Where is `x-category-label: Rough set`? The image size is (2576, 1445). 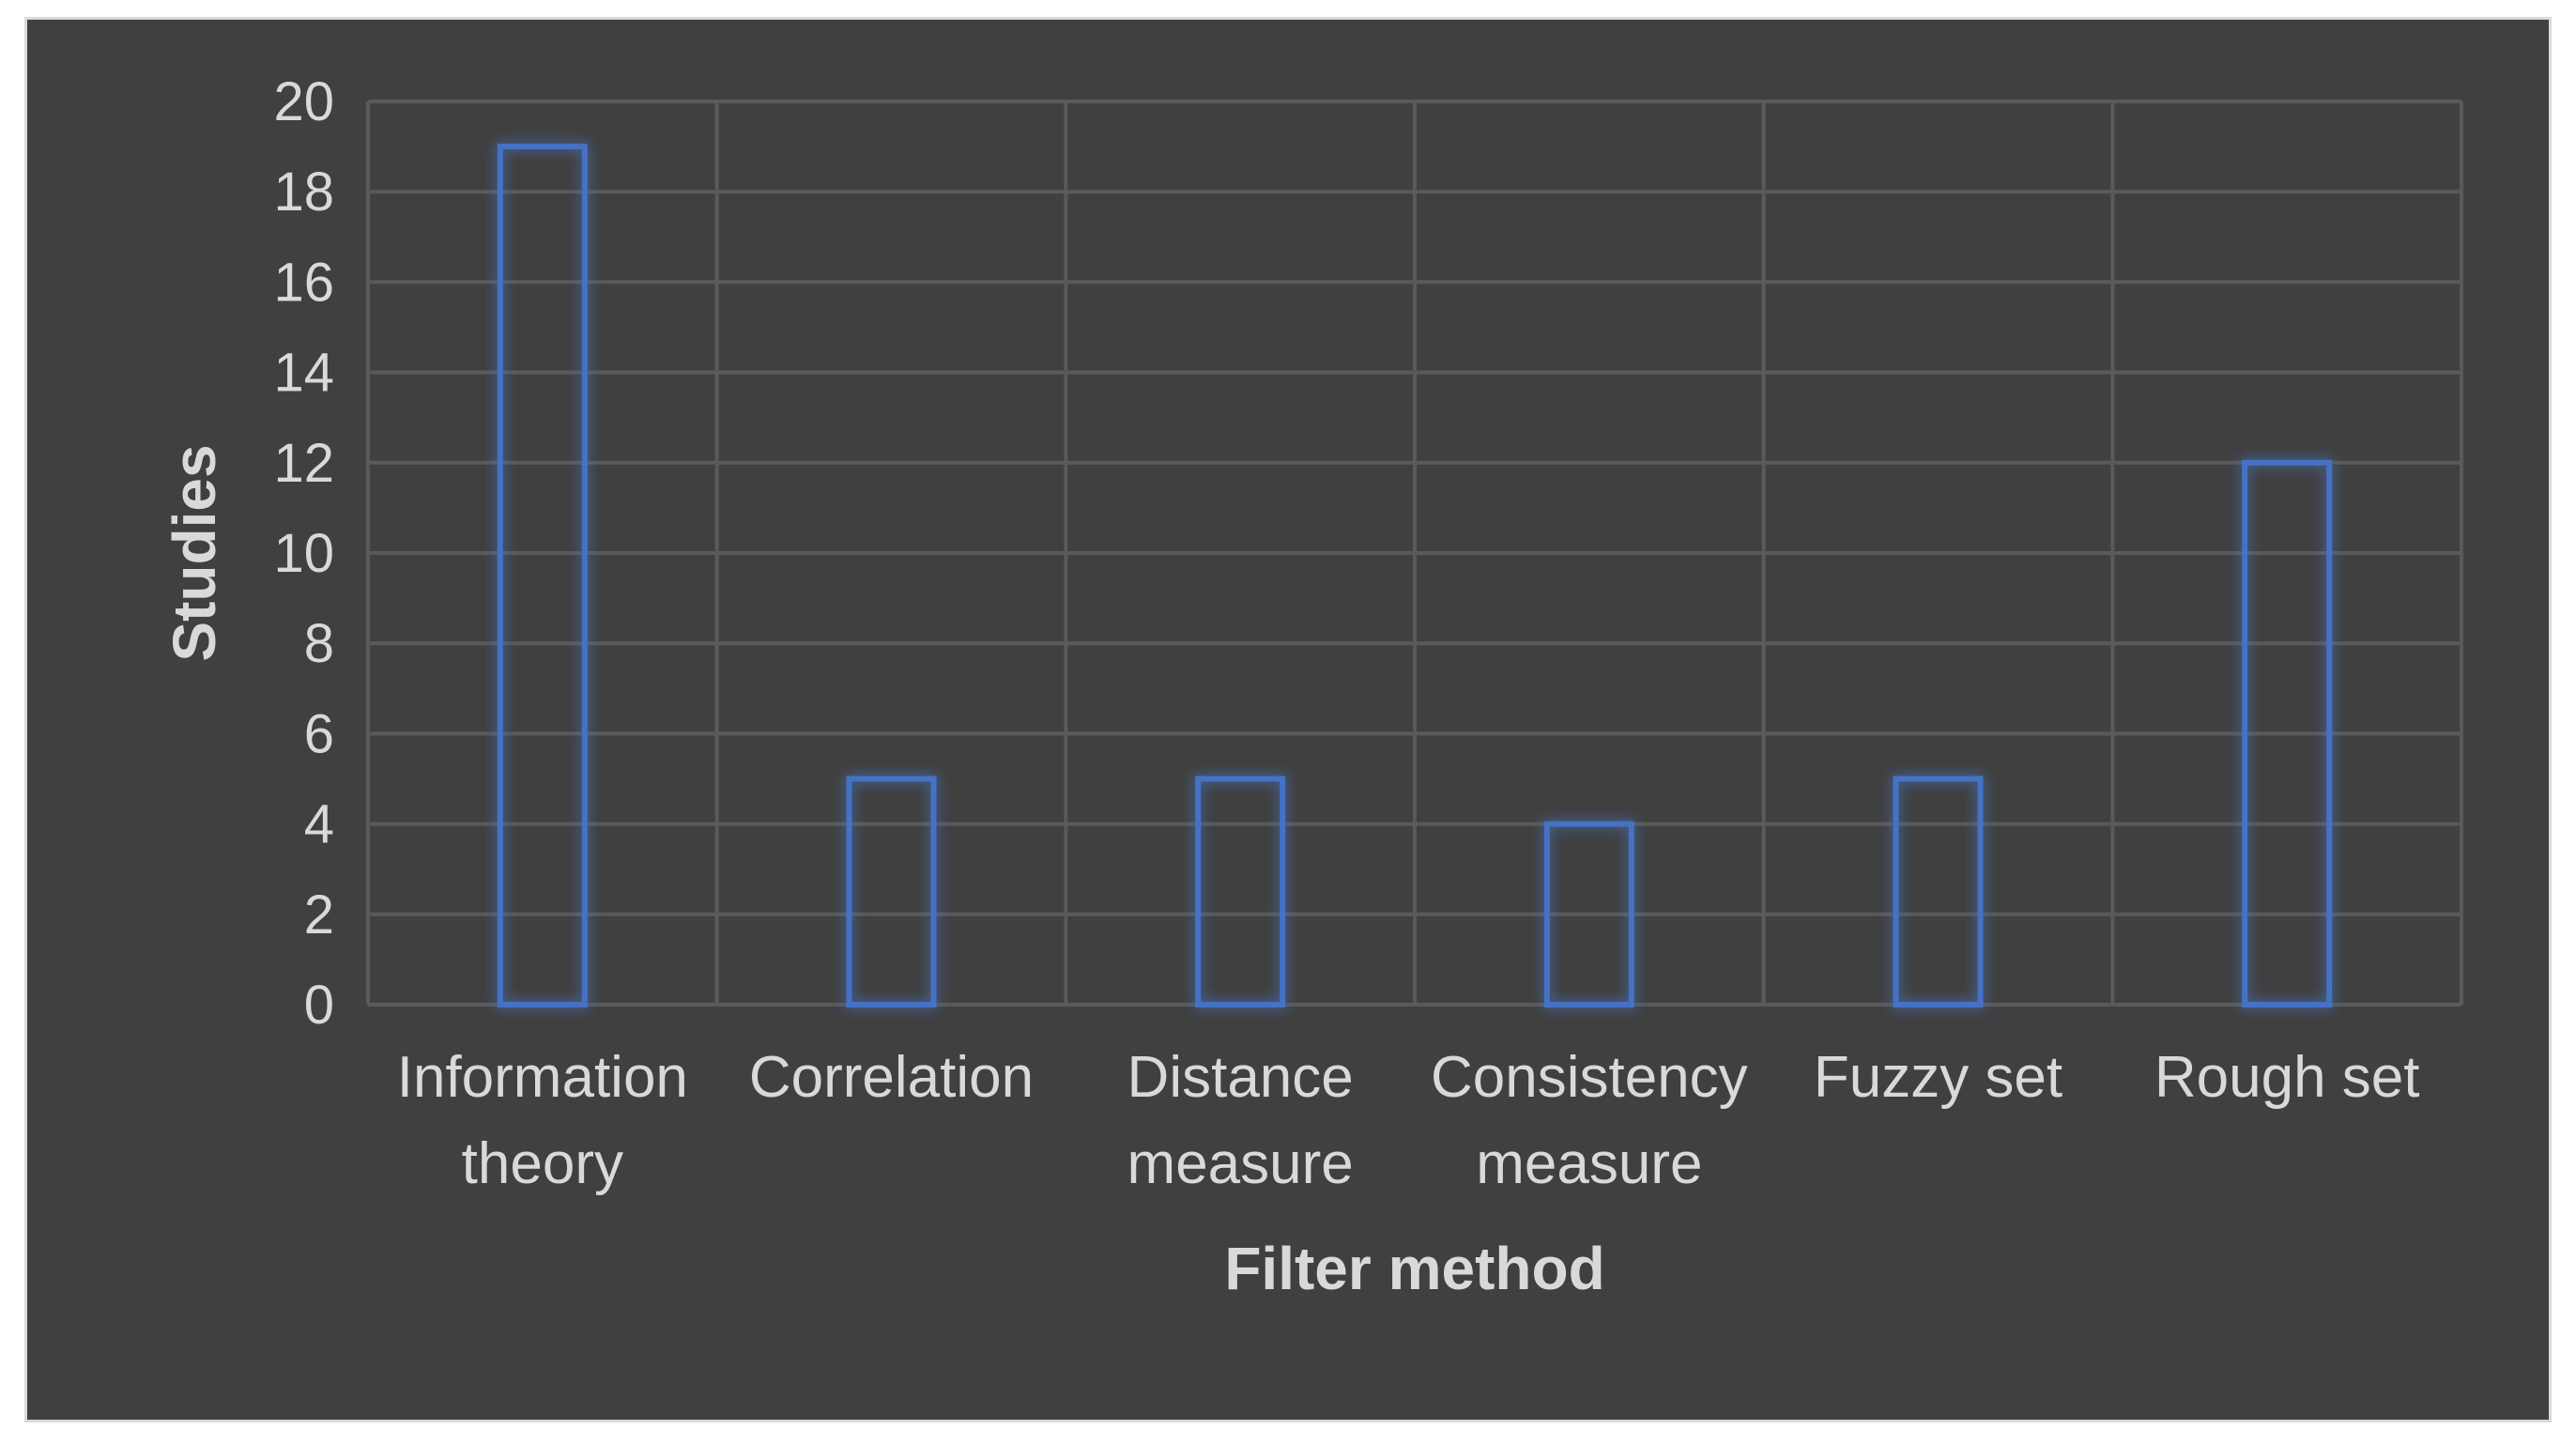
x-category-label: Rough set is located at coordinates (2287, 1077).